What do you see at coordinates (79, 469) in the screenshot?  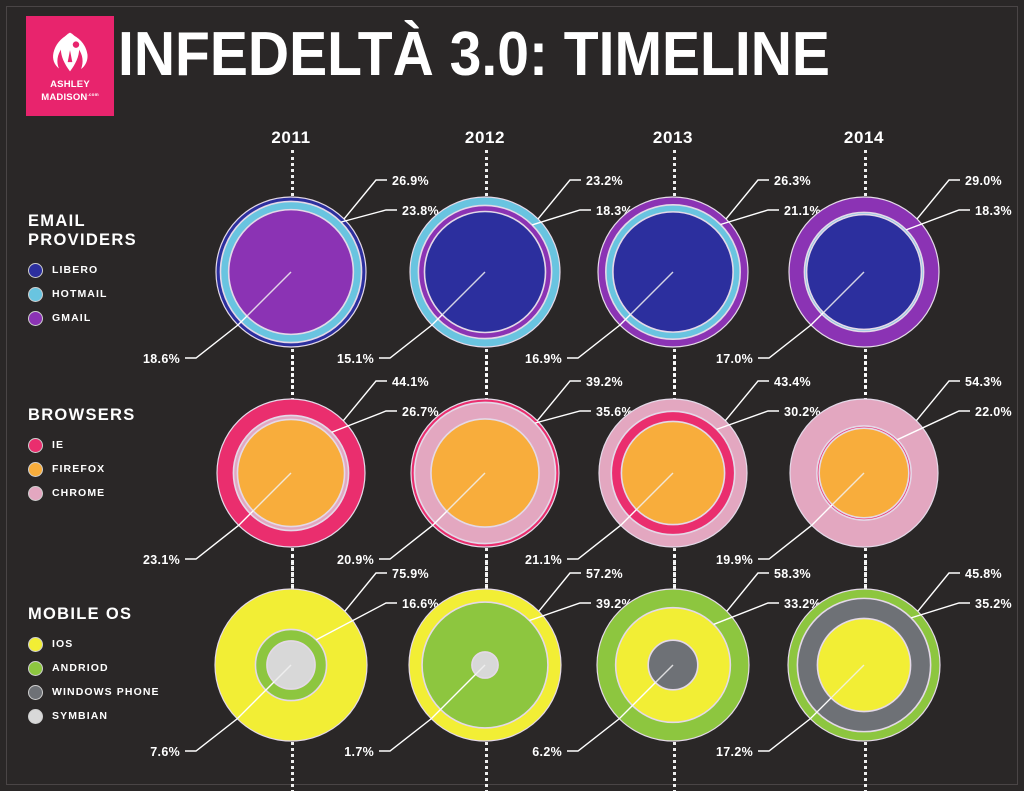 I see `legend-label: FIREFOX` at bounding box center [79, 469].